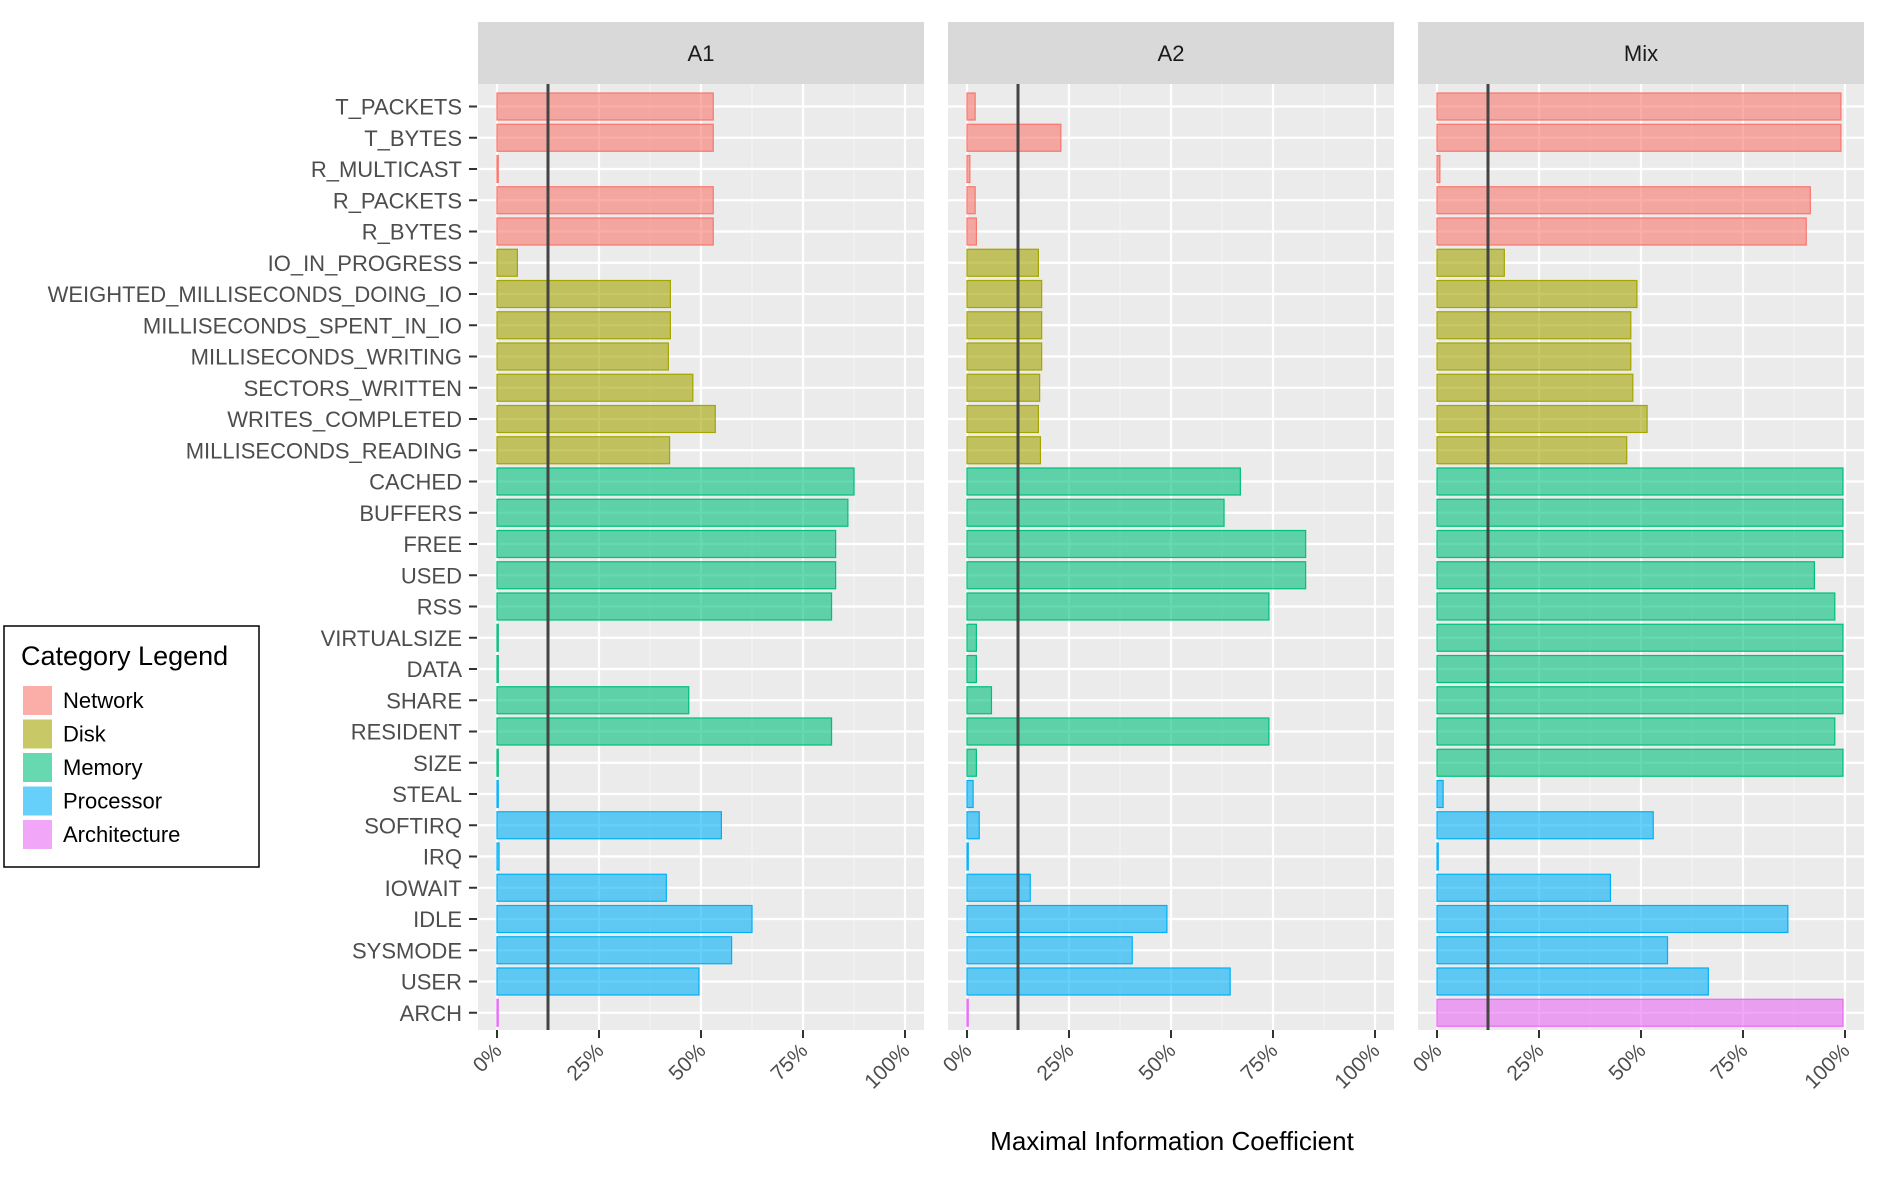 This screenshot has width=1889, height=1181. I want to click on bar-mix-weighted-milliseconds-doing-io, so click(1537, 294).